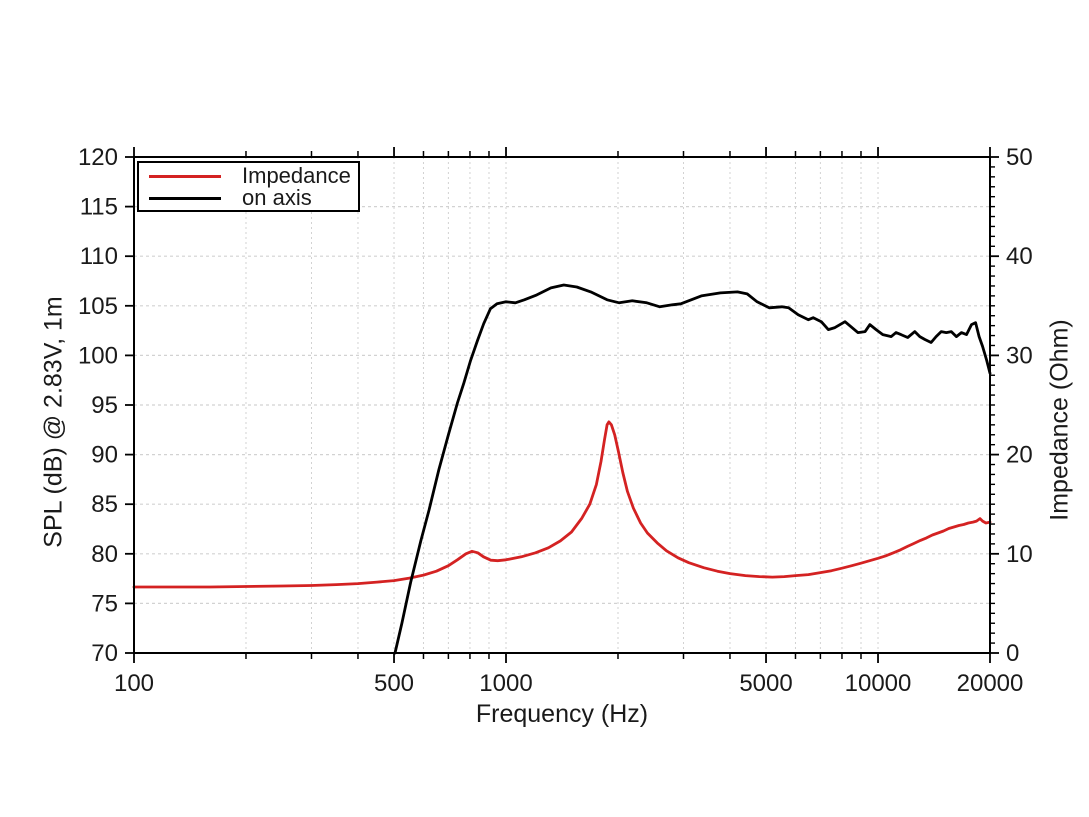  What do you see at coordinates (277, 197) in the screenshot?
I see `legend-label-on-axis: on axis` at bounding box center [277, 197].